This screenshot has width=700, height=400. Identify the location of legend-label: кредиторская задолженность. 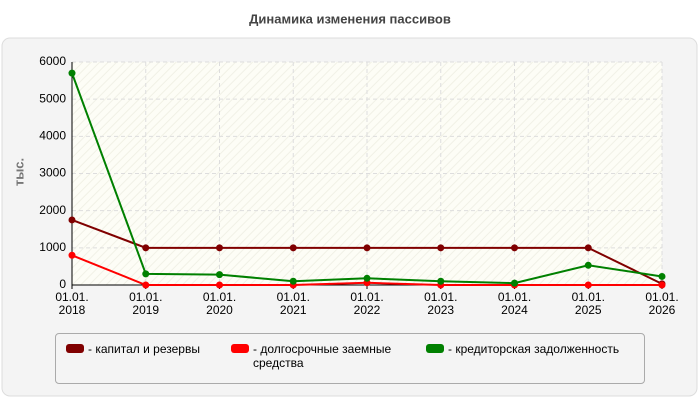
(533, 349).